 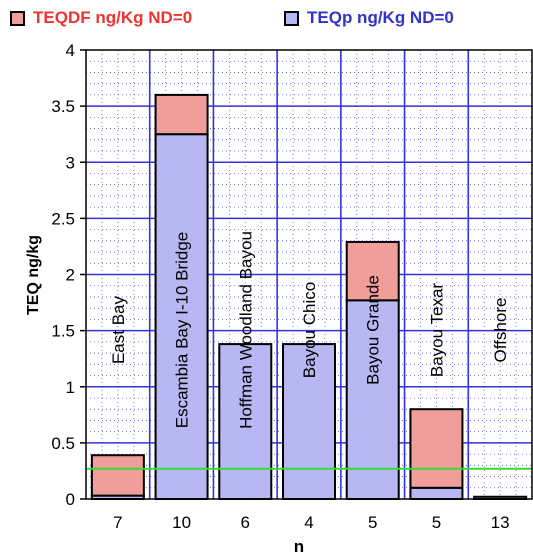 What do you see at coordinates (70, 499) in the screenshot?
I see `y-tick-label: 0` at bounding box center [70, 499].